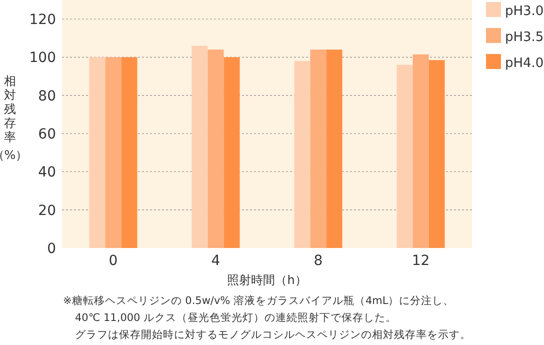  What do you see at coordinates (273, 334) in the screenshot?
I see `text: グラフは保存開始時に対するモノグルコシルヘスペリジンの相対残存率を示す。` at bounding box center [273, 334].